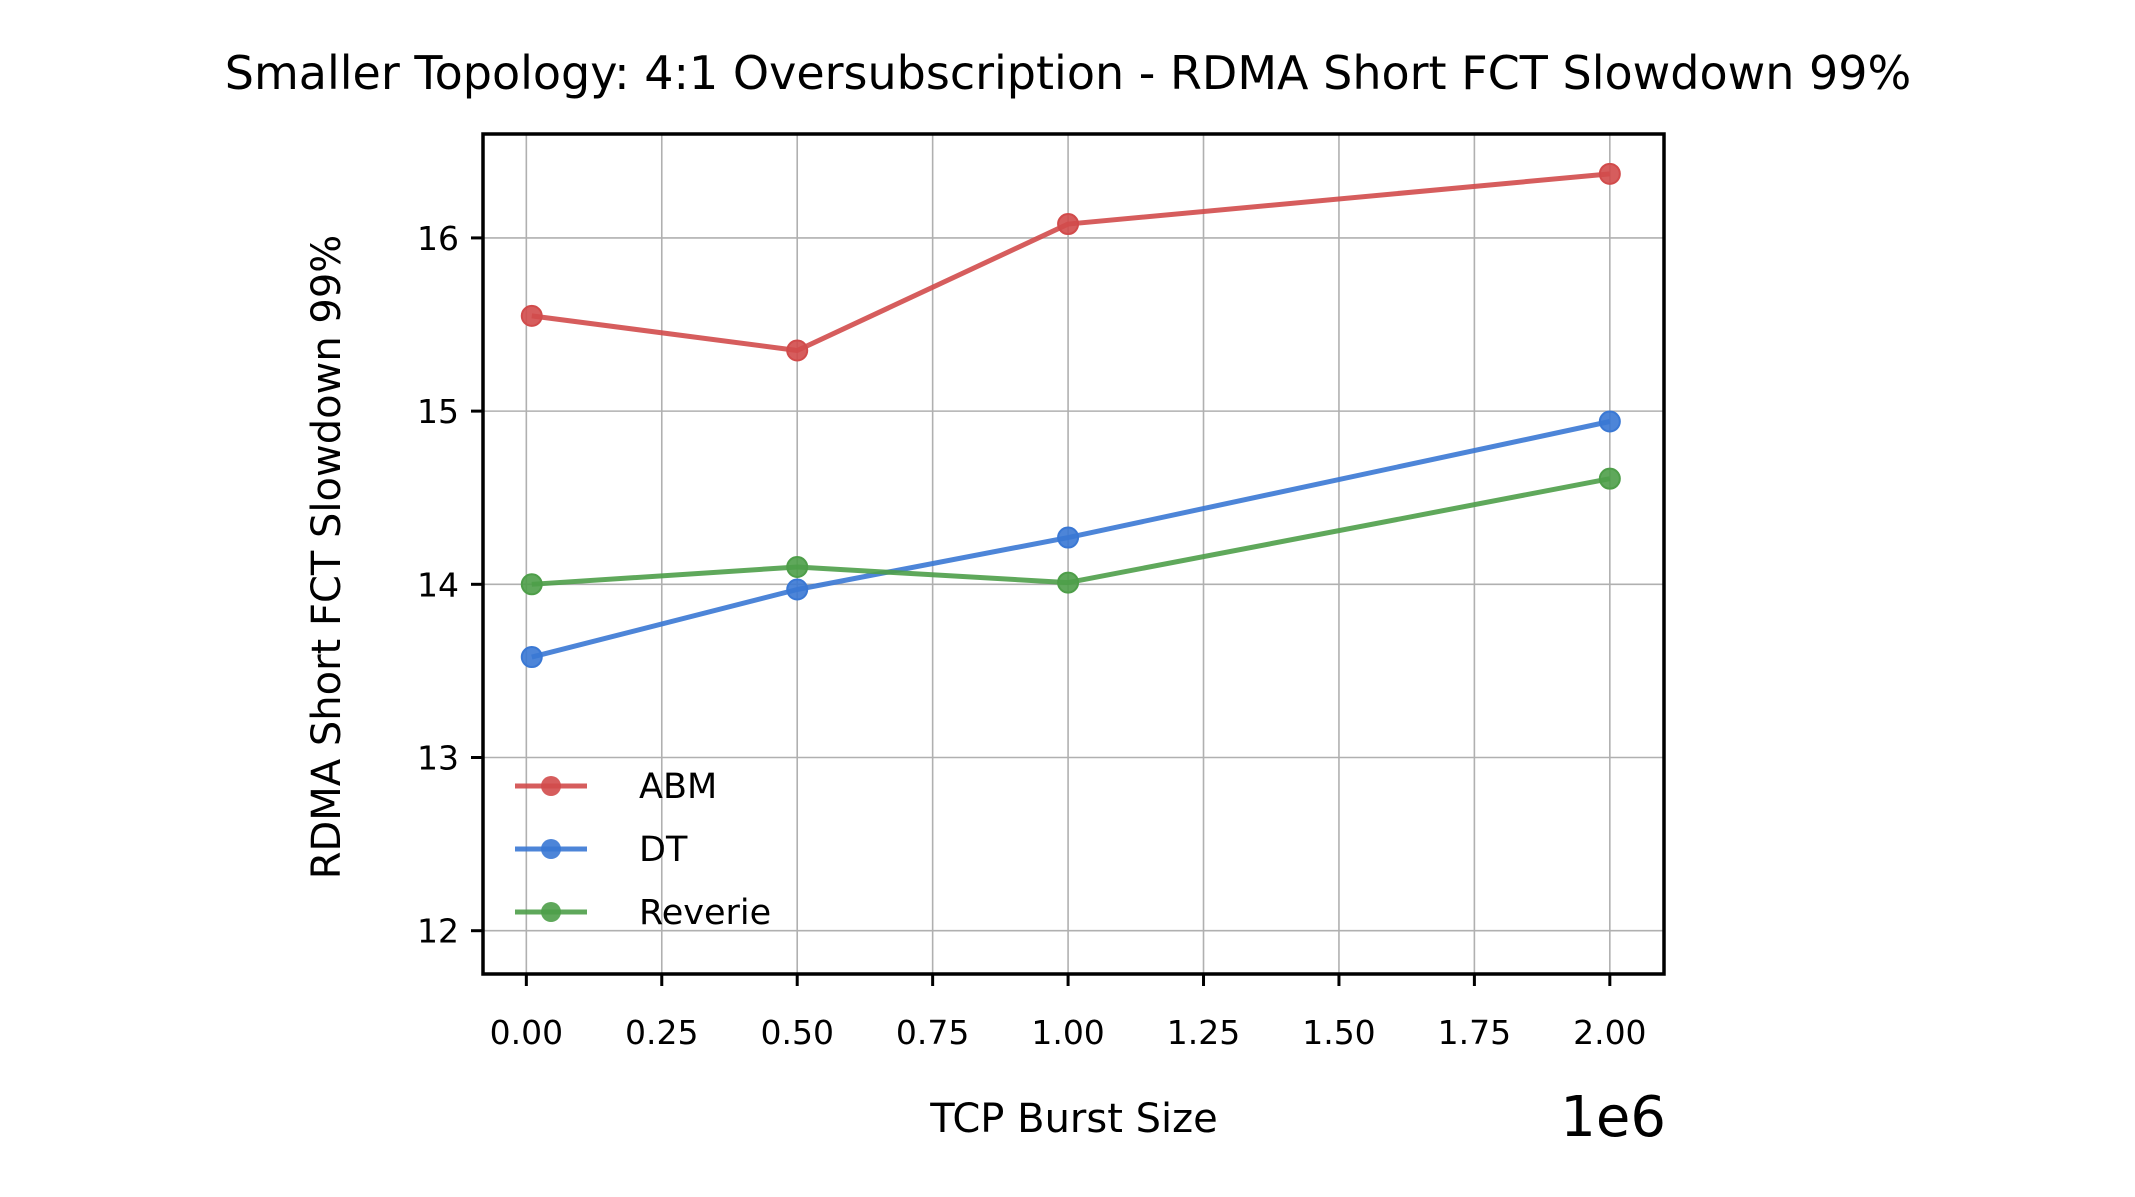 This screenshot has width=2135, height=1197. Describe the element at coordinates (601, 850) in the screenshot. I see `legend-item-dt: DT` at that location.